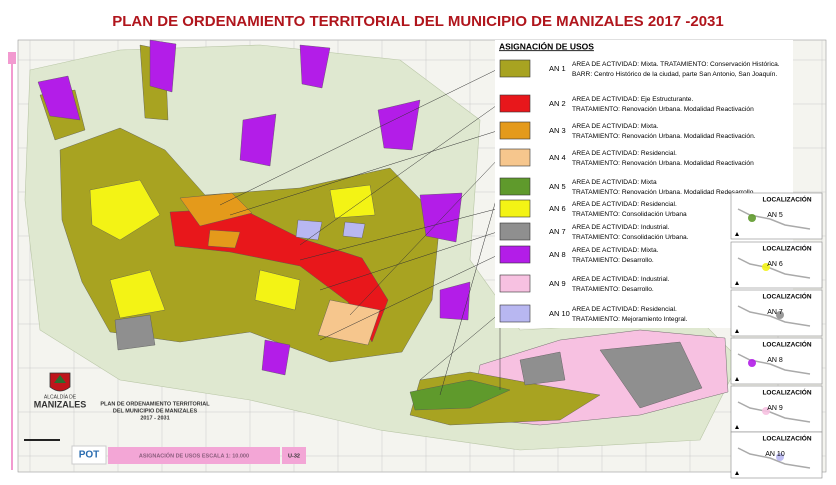 The height and width of the screenshot is (485, 836). I want to click on plan-line: 2017 - 2031, so click(154, 418).